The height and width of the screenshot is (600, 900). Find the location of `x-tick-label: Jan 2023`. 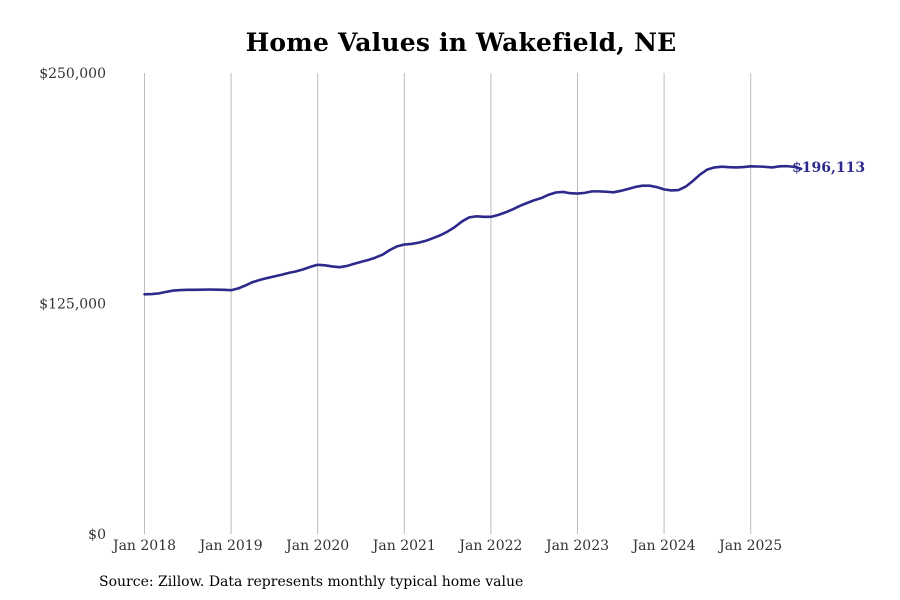

x-tick-label: Jan 2023 is located at coordinates (576, 546).